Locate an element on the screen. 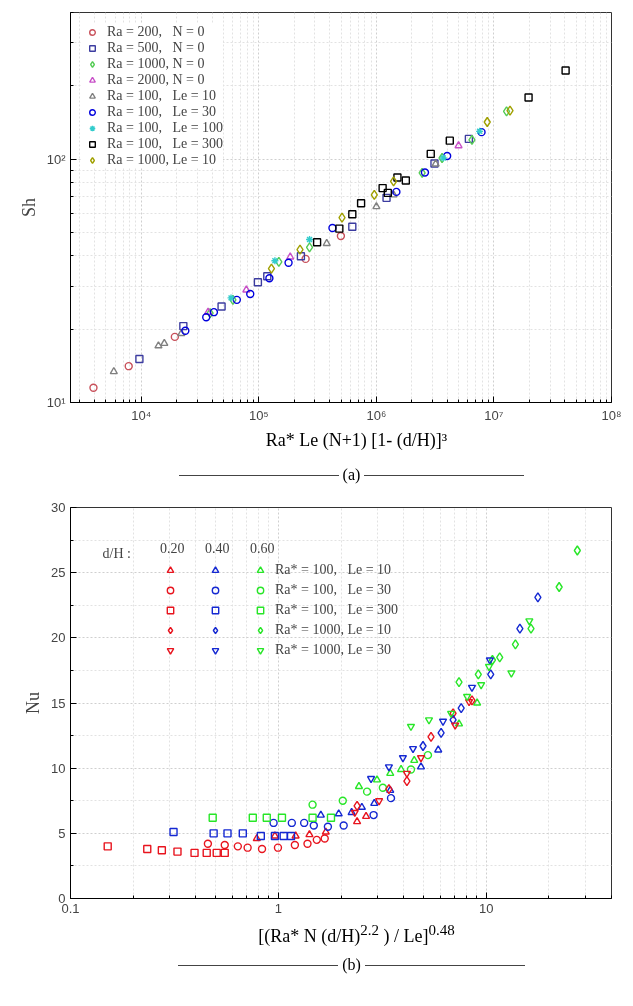  legend-label: Ra = 1000, Le = 10 is located at coordinates (162, 160).